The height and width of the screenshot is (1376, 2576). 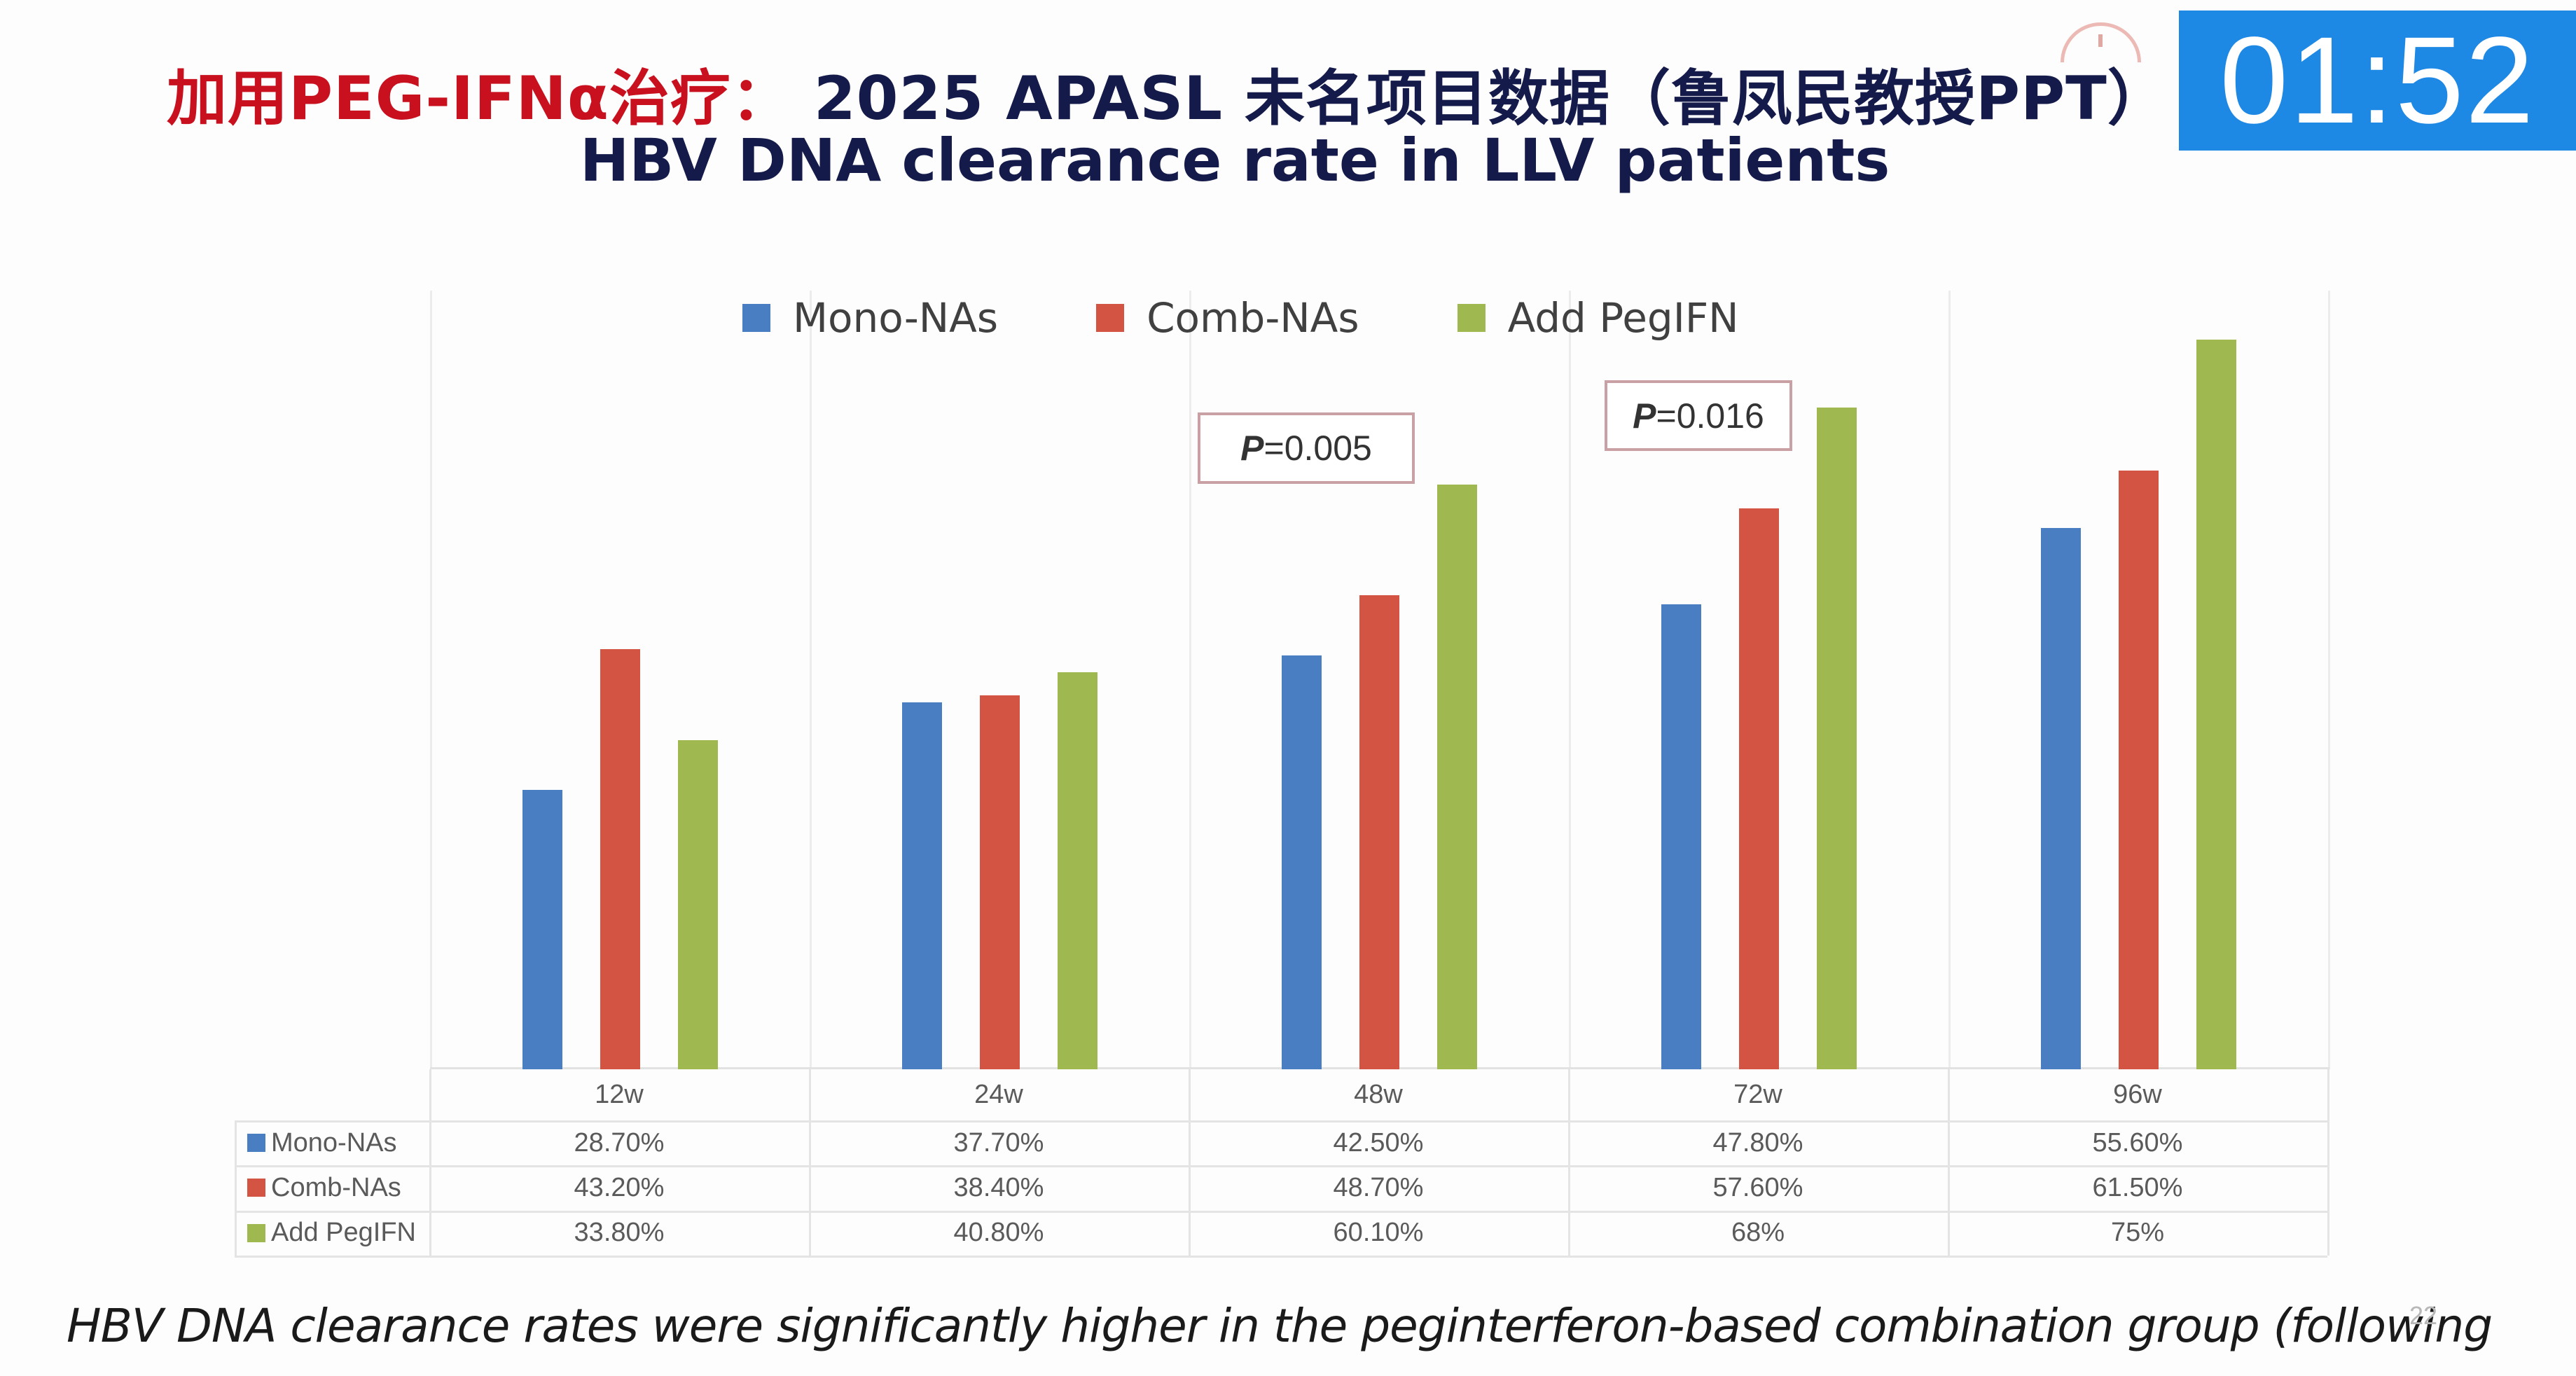 What do you see at coordinates (1758, 1187) in the screenshot?
I see `table-cell: 57.60%` at bounding box center [1758, 1187].